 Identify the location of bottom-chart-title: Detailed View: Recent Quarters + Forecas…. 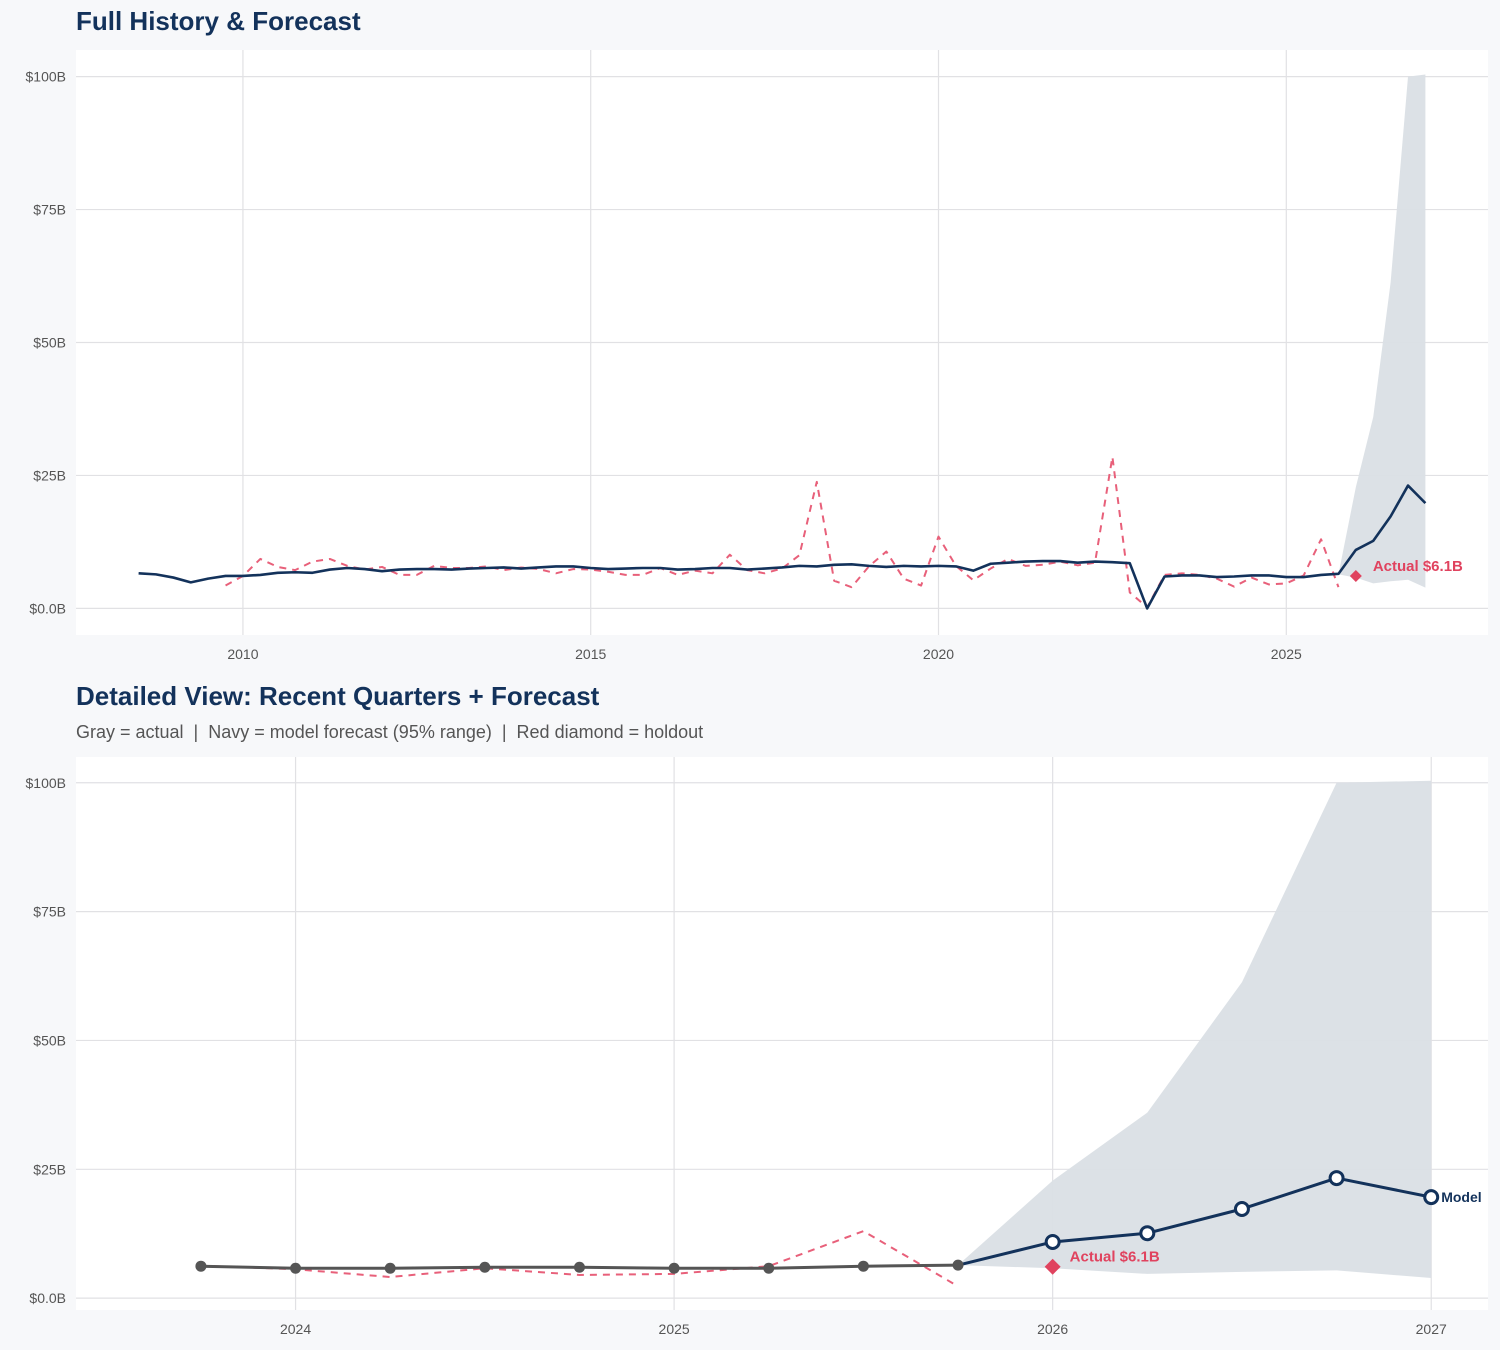
(338, 696).